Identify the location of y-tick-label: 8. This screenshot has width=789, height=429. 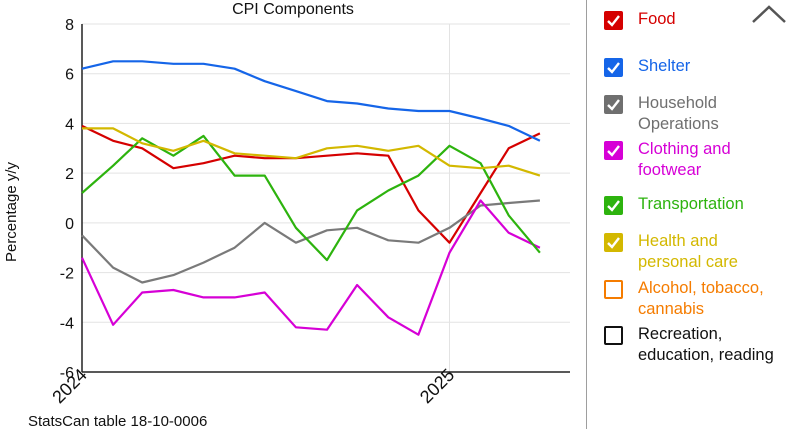
(69, 25).